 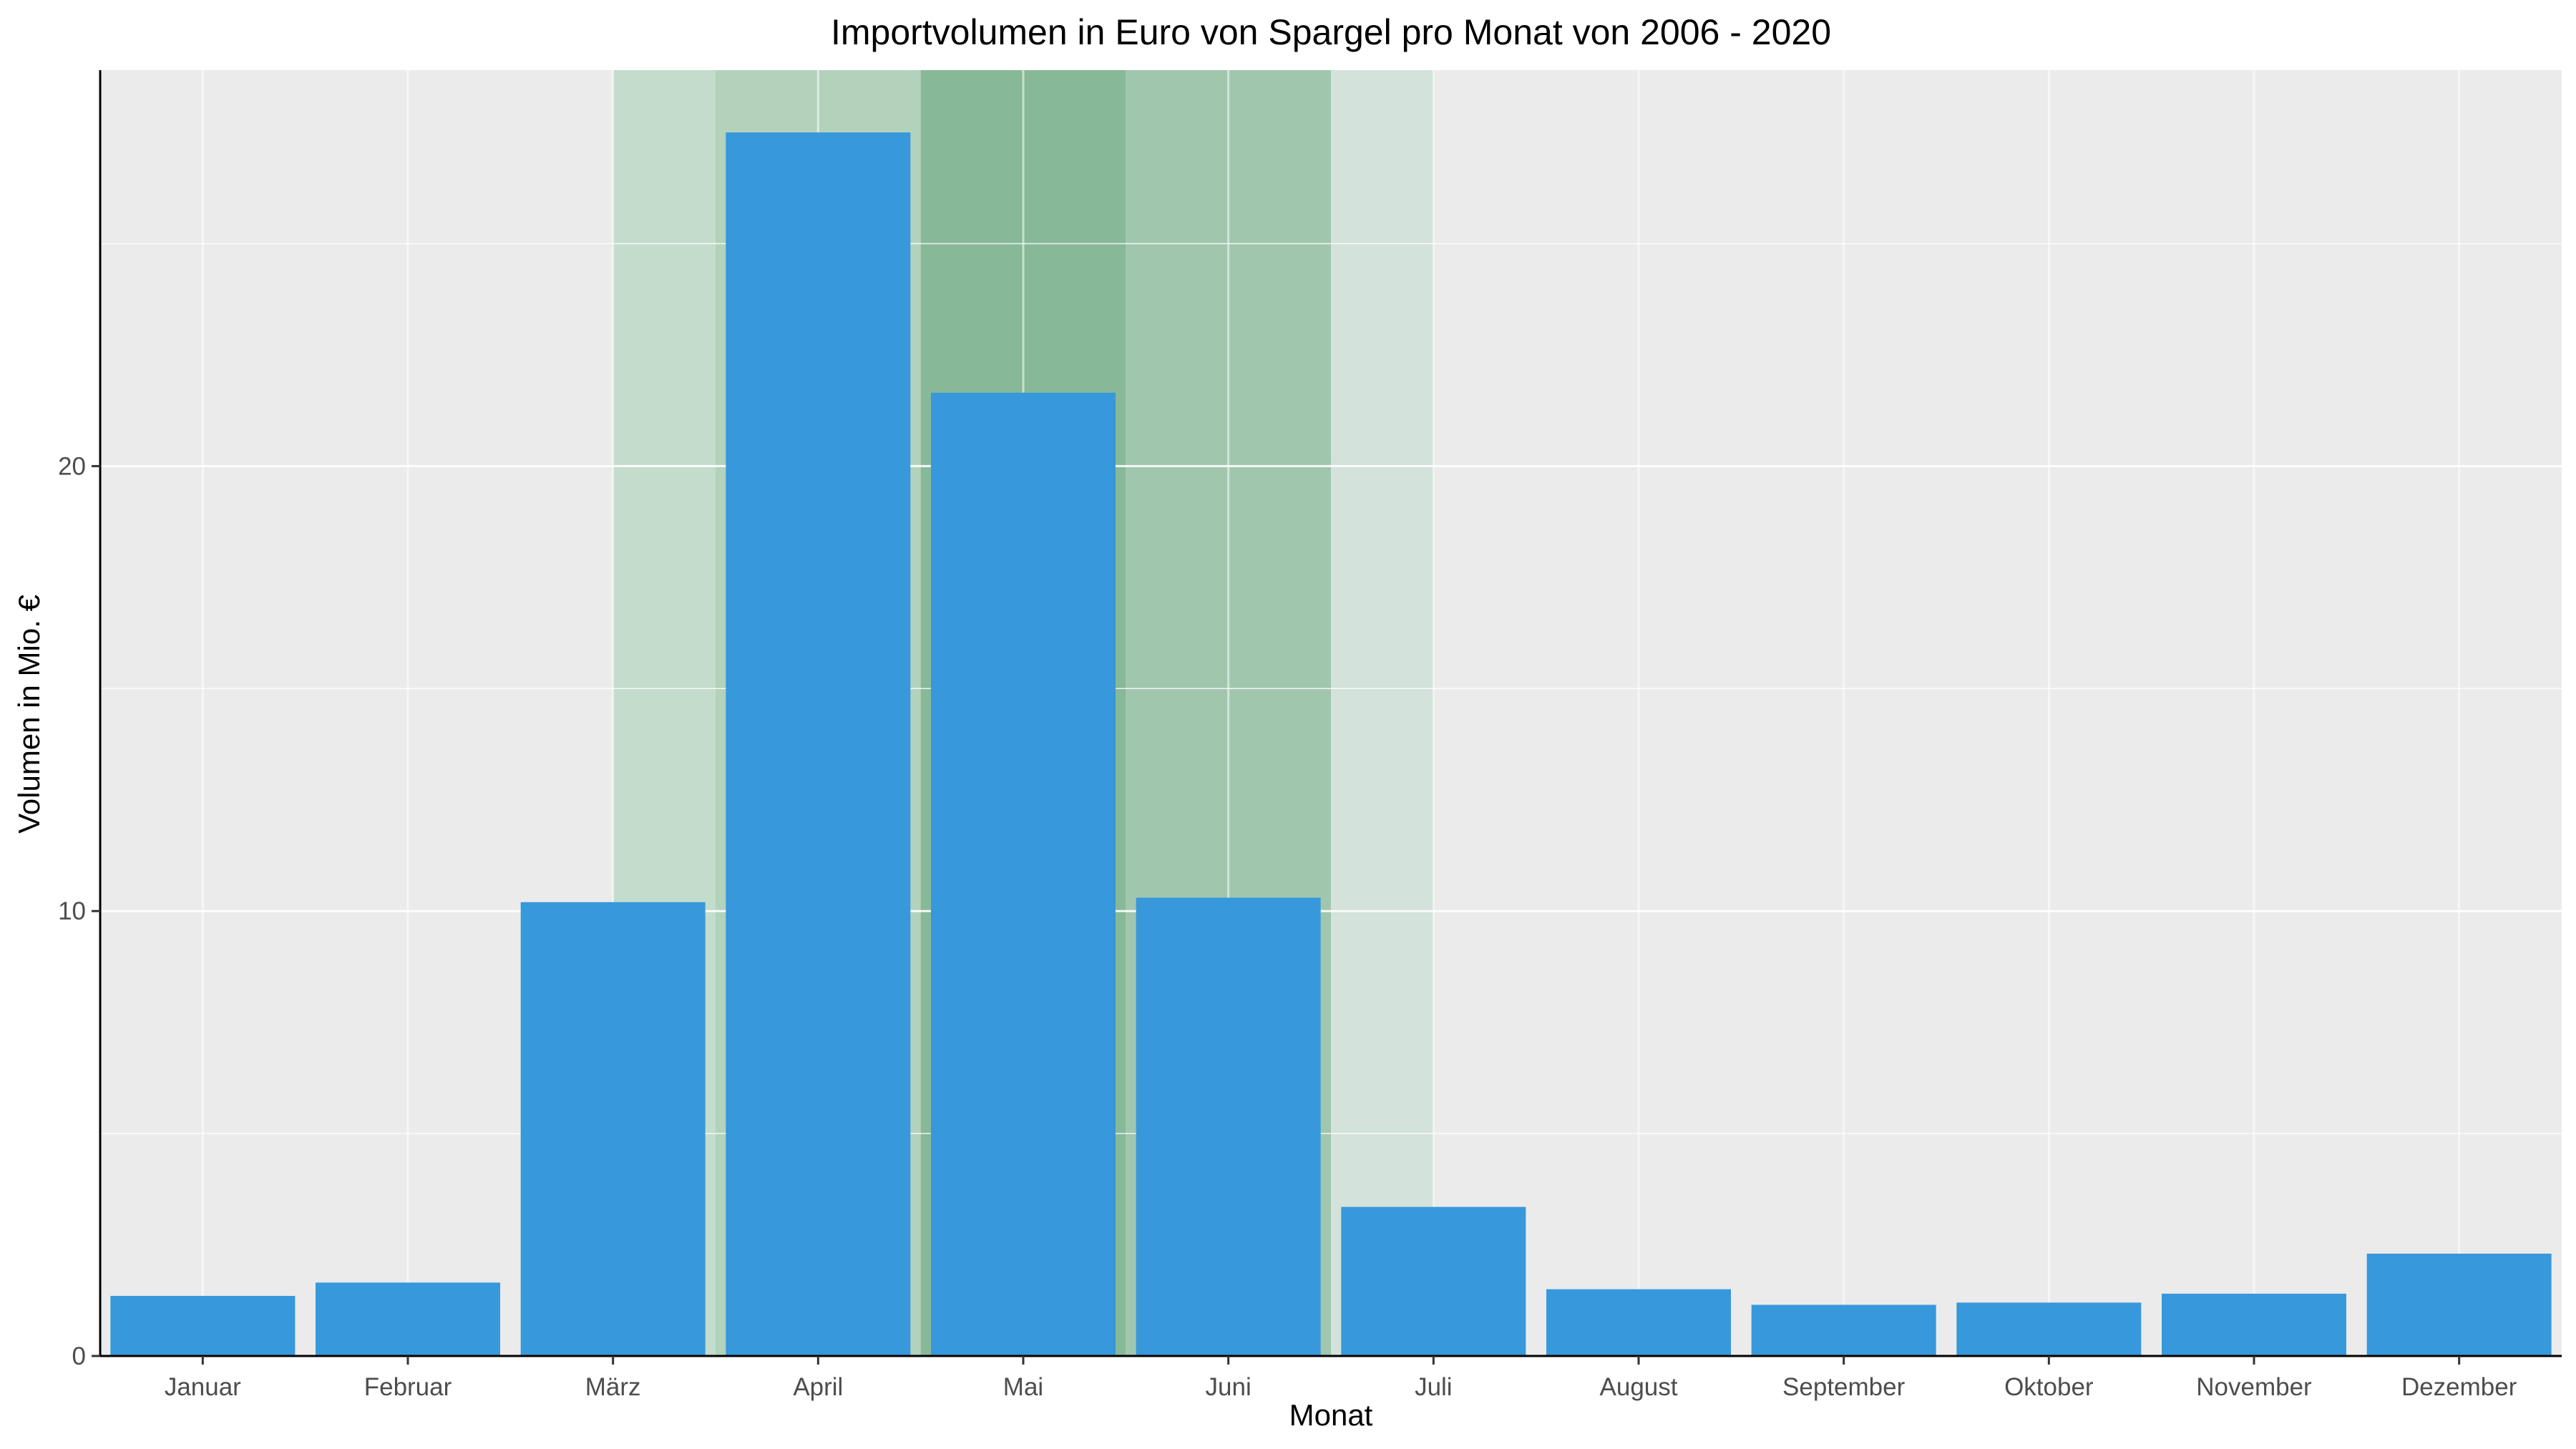 What do you see at coordinates (2459, 1387) in the screenshot?
I see `x-tick-label-dezember: Dezember` at bounding box center [2459, 1387].